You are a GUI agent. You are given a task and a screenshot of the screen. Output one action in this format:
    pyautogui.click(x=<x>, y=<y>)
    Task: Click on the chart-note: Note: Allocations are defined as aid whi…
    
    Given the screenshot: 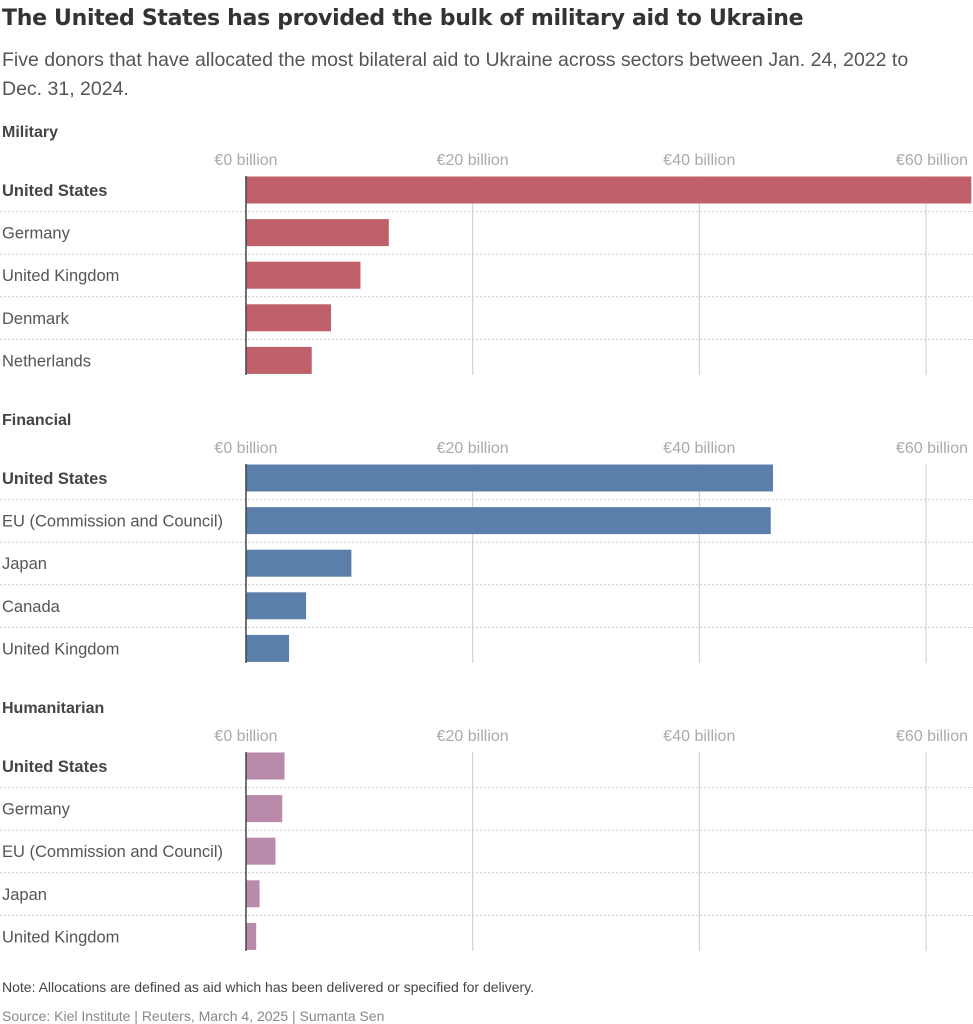 What is the action you would take?
    pyautogui.click(x=268, y=987)
    